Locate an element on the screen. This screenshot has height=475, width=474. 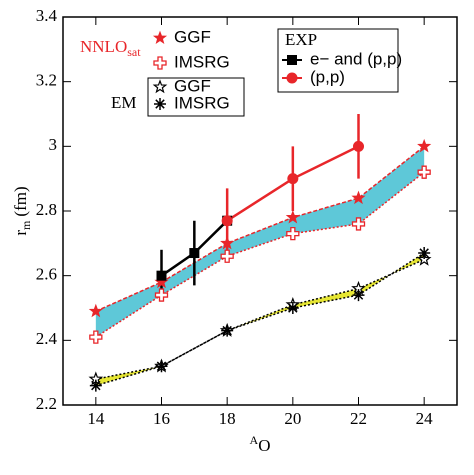
legend-group-label: EM is located at coordinates (124, 102).